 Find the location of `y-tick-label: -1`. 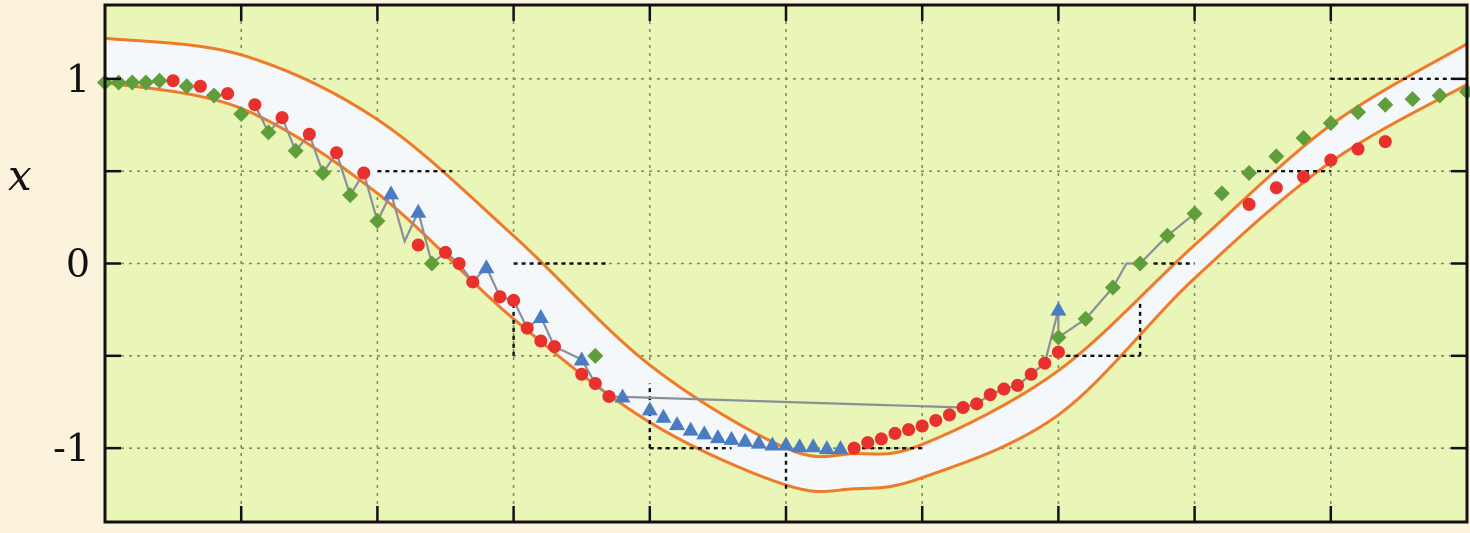

y-tick-label: -1 is located at coordinates (71, 448).